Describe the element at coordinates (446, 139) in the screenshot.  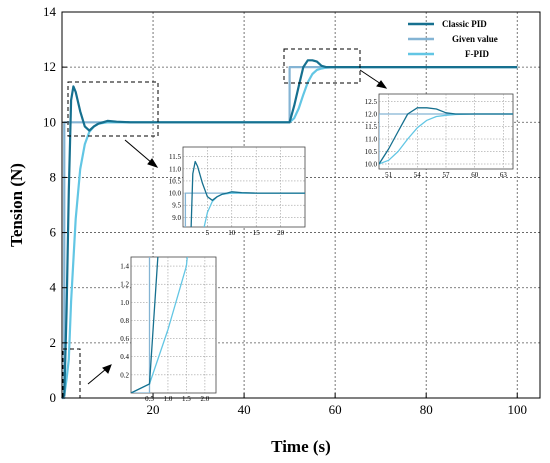
I see `inset-series-line-fpid` at that location.